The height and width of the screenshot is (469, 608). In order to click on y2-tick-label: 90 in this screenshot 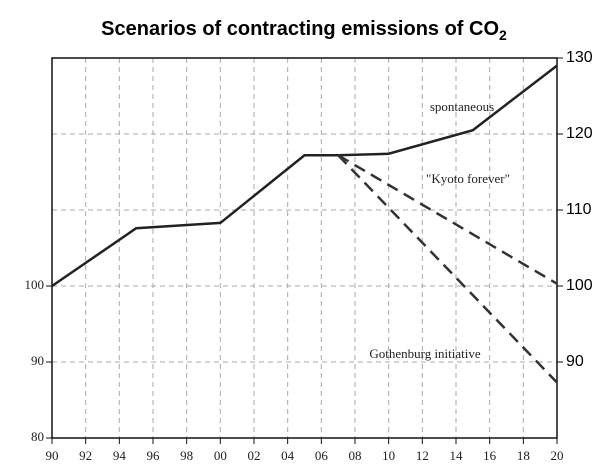, I will do `click(575, 361)`.